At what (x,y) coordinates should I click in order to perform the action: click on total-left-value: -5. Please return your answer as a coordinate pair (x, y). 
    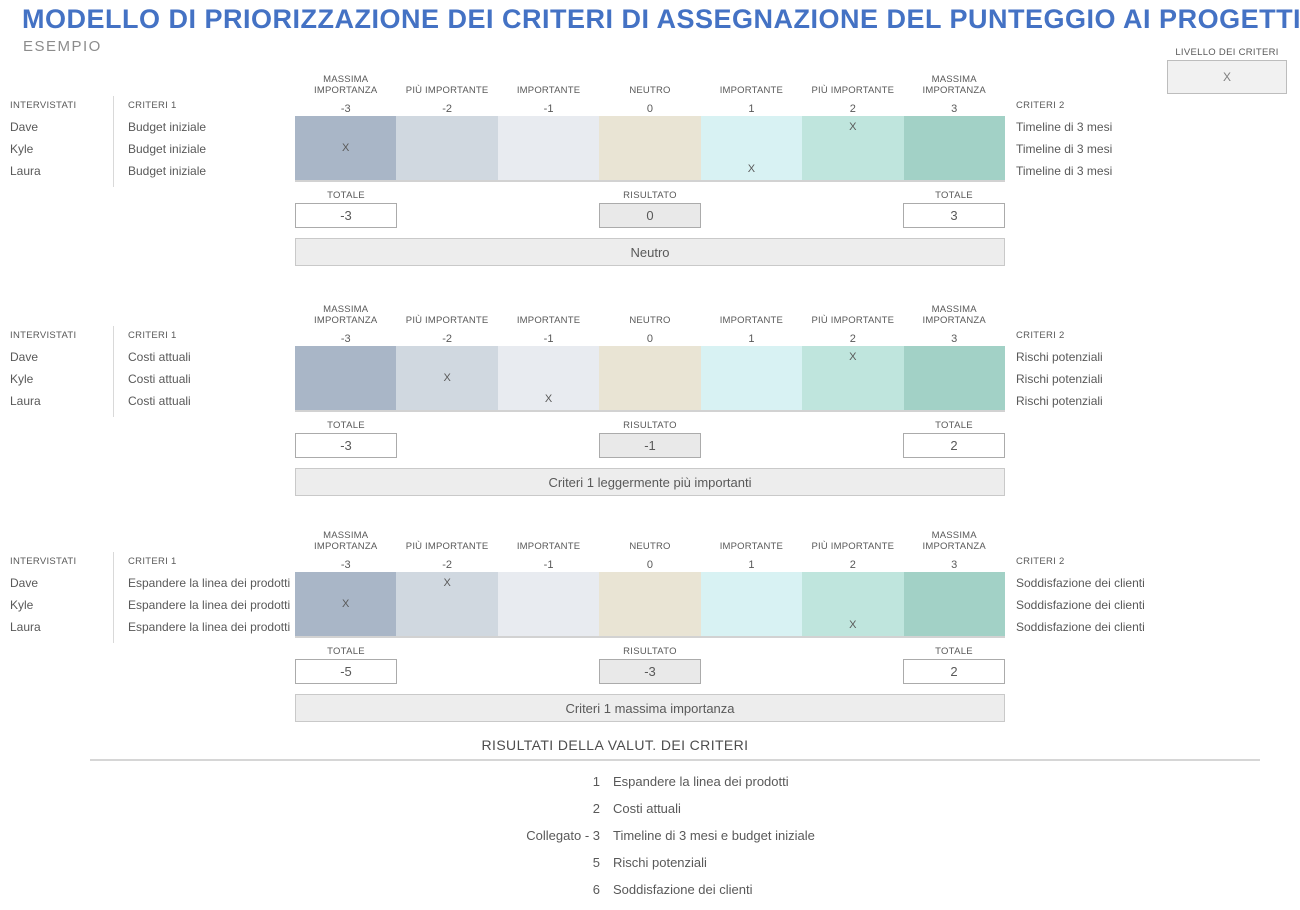
    Looking at the image, I should click on (346, 671).